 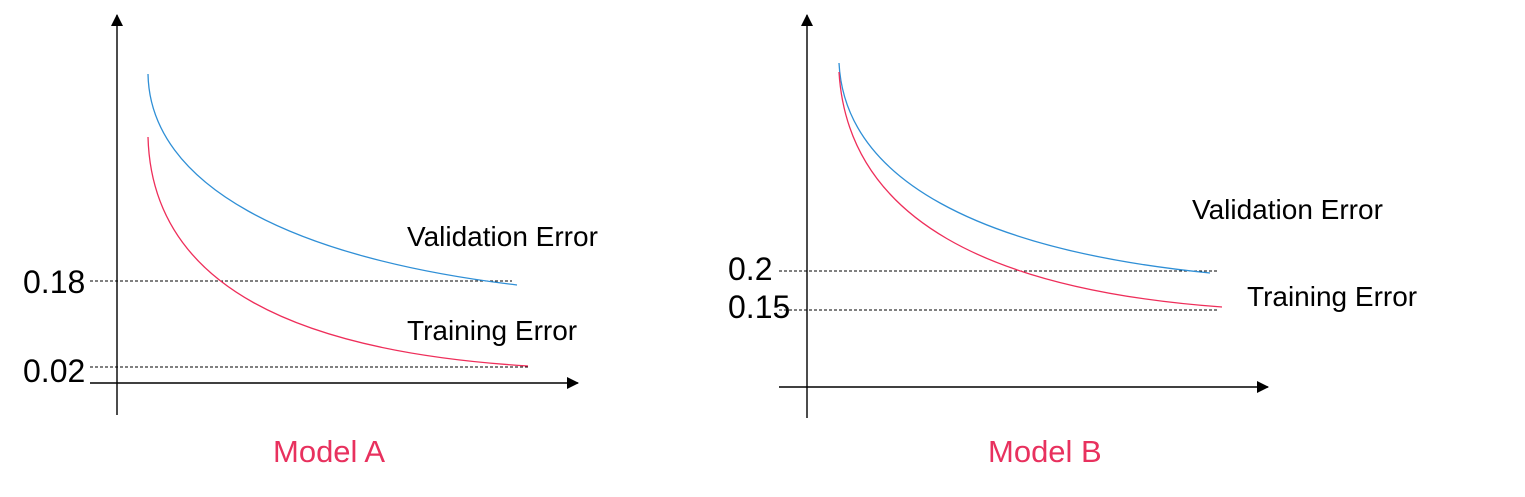 What do you see at coordinates (502, 236) in the screenshot?
I see `model-a-validation-label: Validation Error` at bounding box center [502, 236].